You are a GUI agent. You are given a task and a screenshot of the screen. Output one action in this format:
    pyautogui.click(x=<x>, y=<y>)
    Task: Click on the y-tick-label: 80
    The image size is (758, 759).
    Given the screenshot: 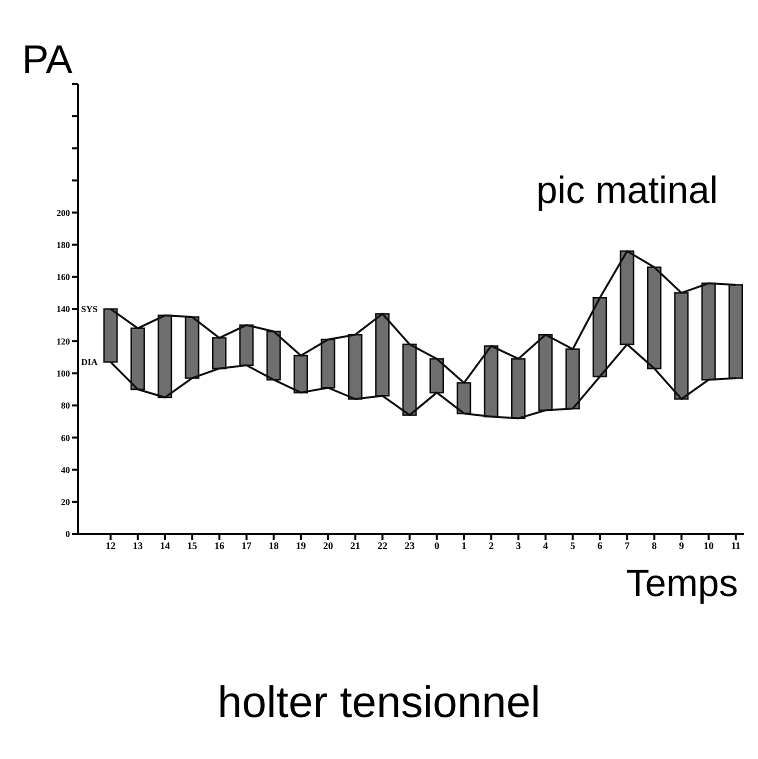 What is the action you would take?
    pyautogui.click(x=65, y=405)
    